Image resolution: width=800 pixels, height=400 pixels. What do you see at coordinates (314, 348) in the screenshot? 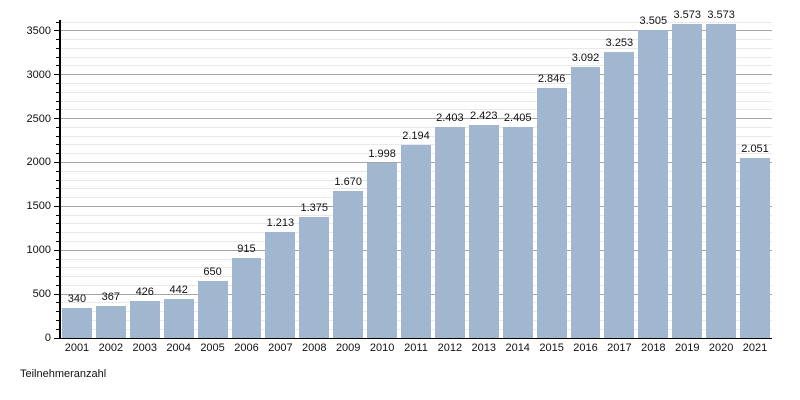
I see `x-tick-label: 2008` at bounding box center [314, 348].